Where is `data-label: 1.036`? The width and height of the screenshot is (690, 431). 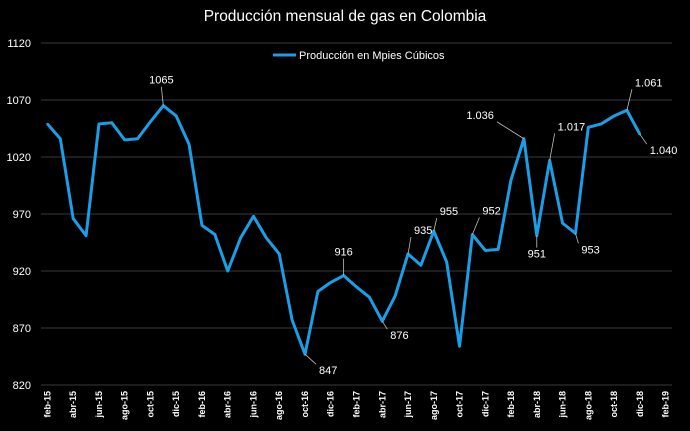
data-label: 1.036 is located at coordinates (480, 116).